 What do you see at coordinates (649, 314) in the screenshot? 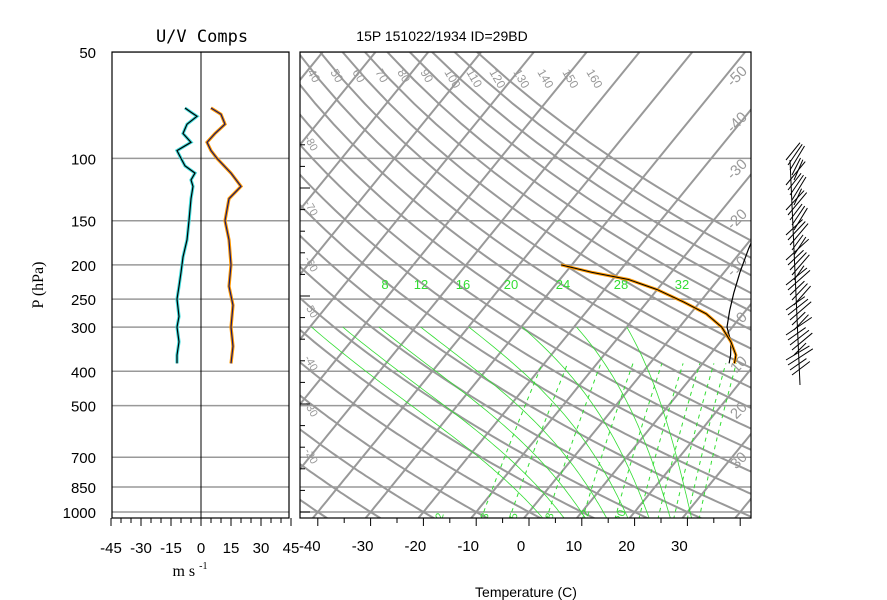
I see `profile-moist_adiabat_low-edge` at bounding box center [649, 314].